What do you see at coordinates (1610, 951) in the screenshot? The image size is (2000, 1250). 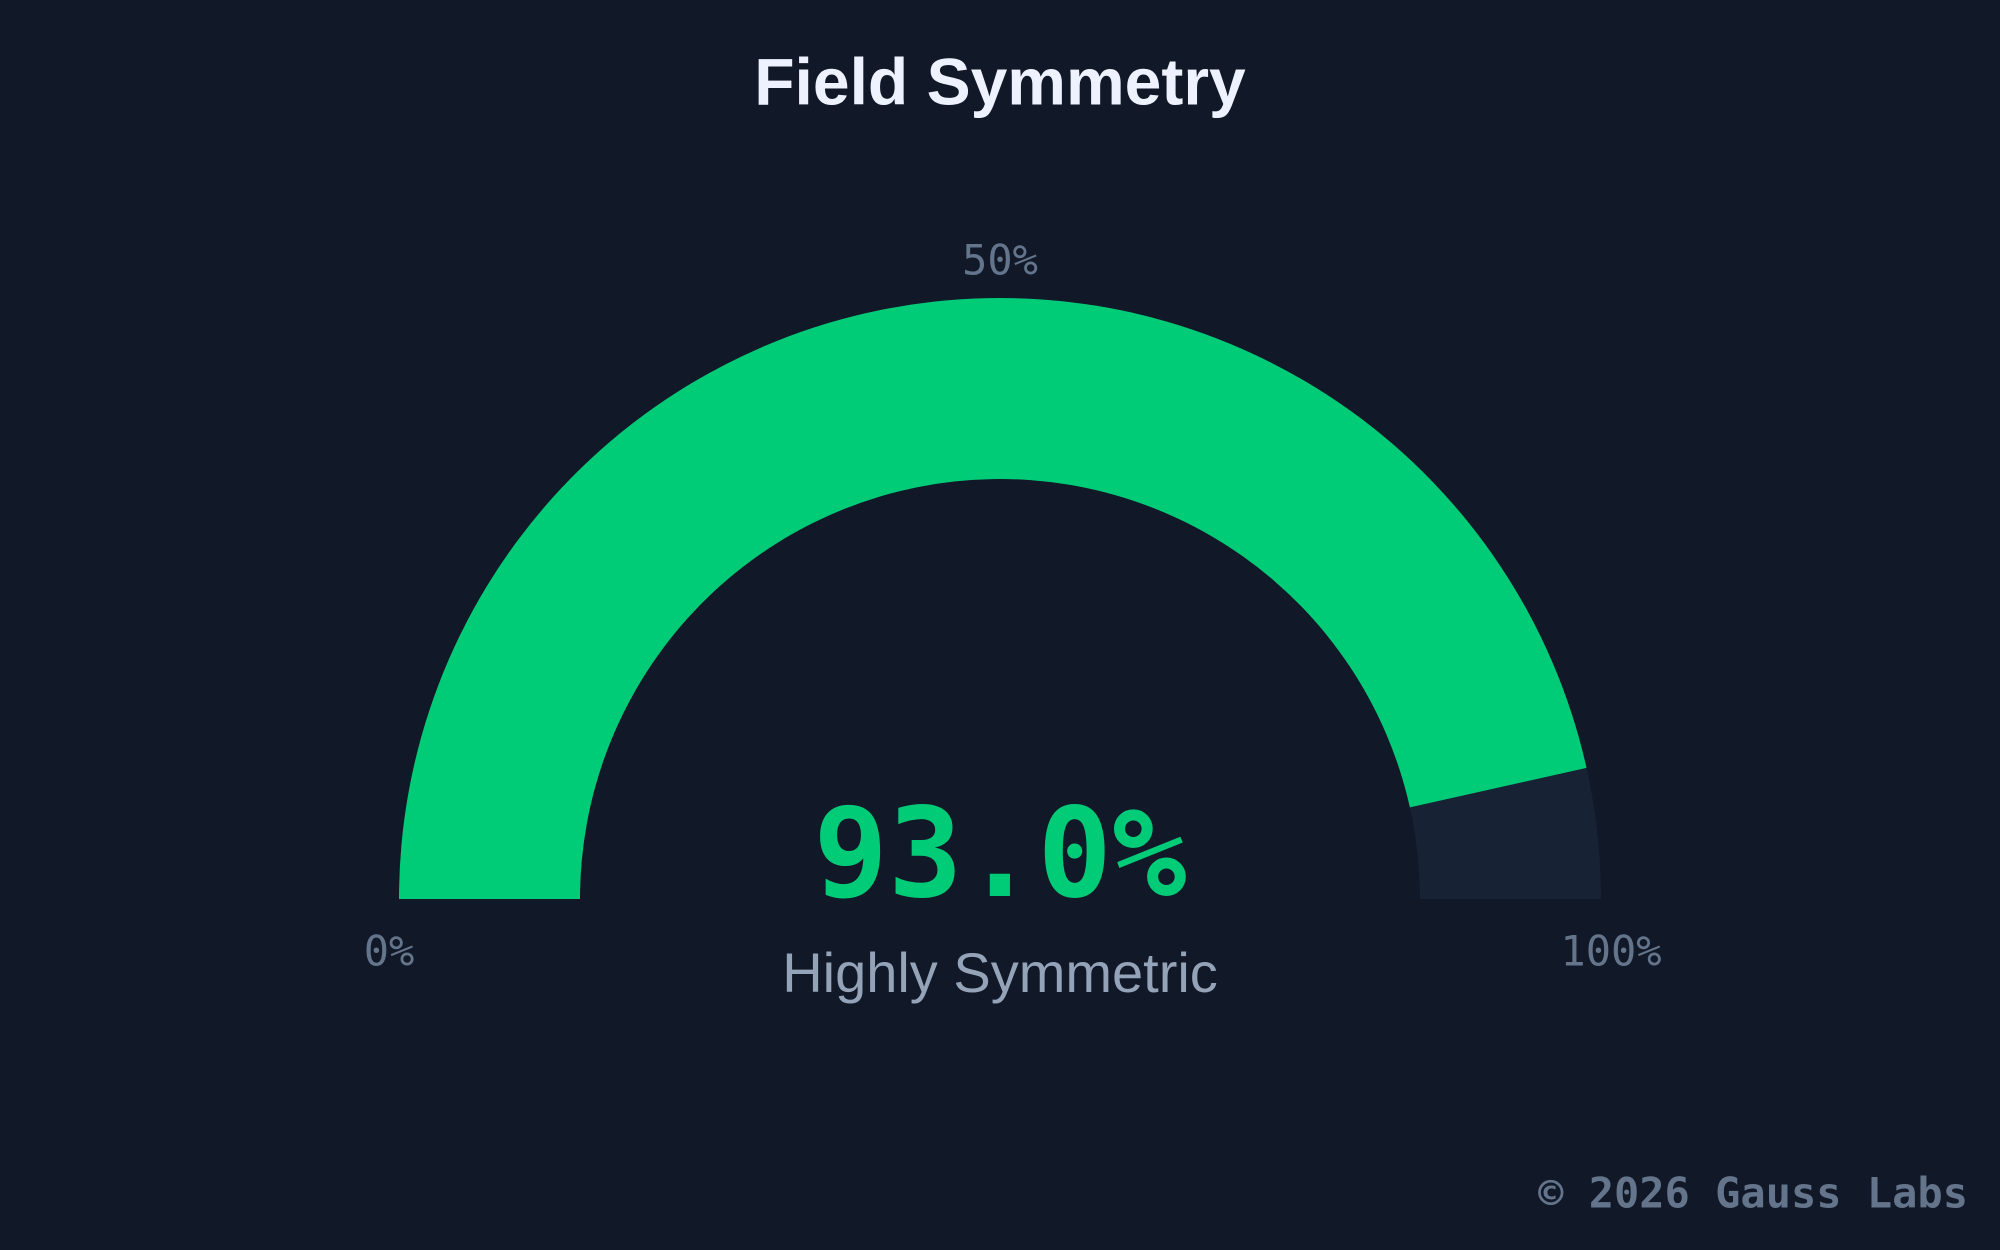 I see `gauge-tick-label: 100%` at bounding box center [1610, 951].